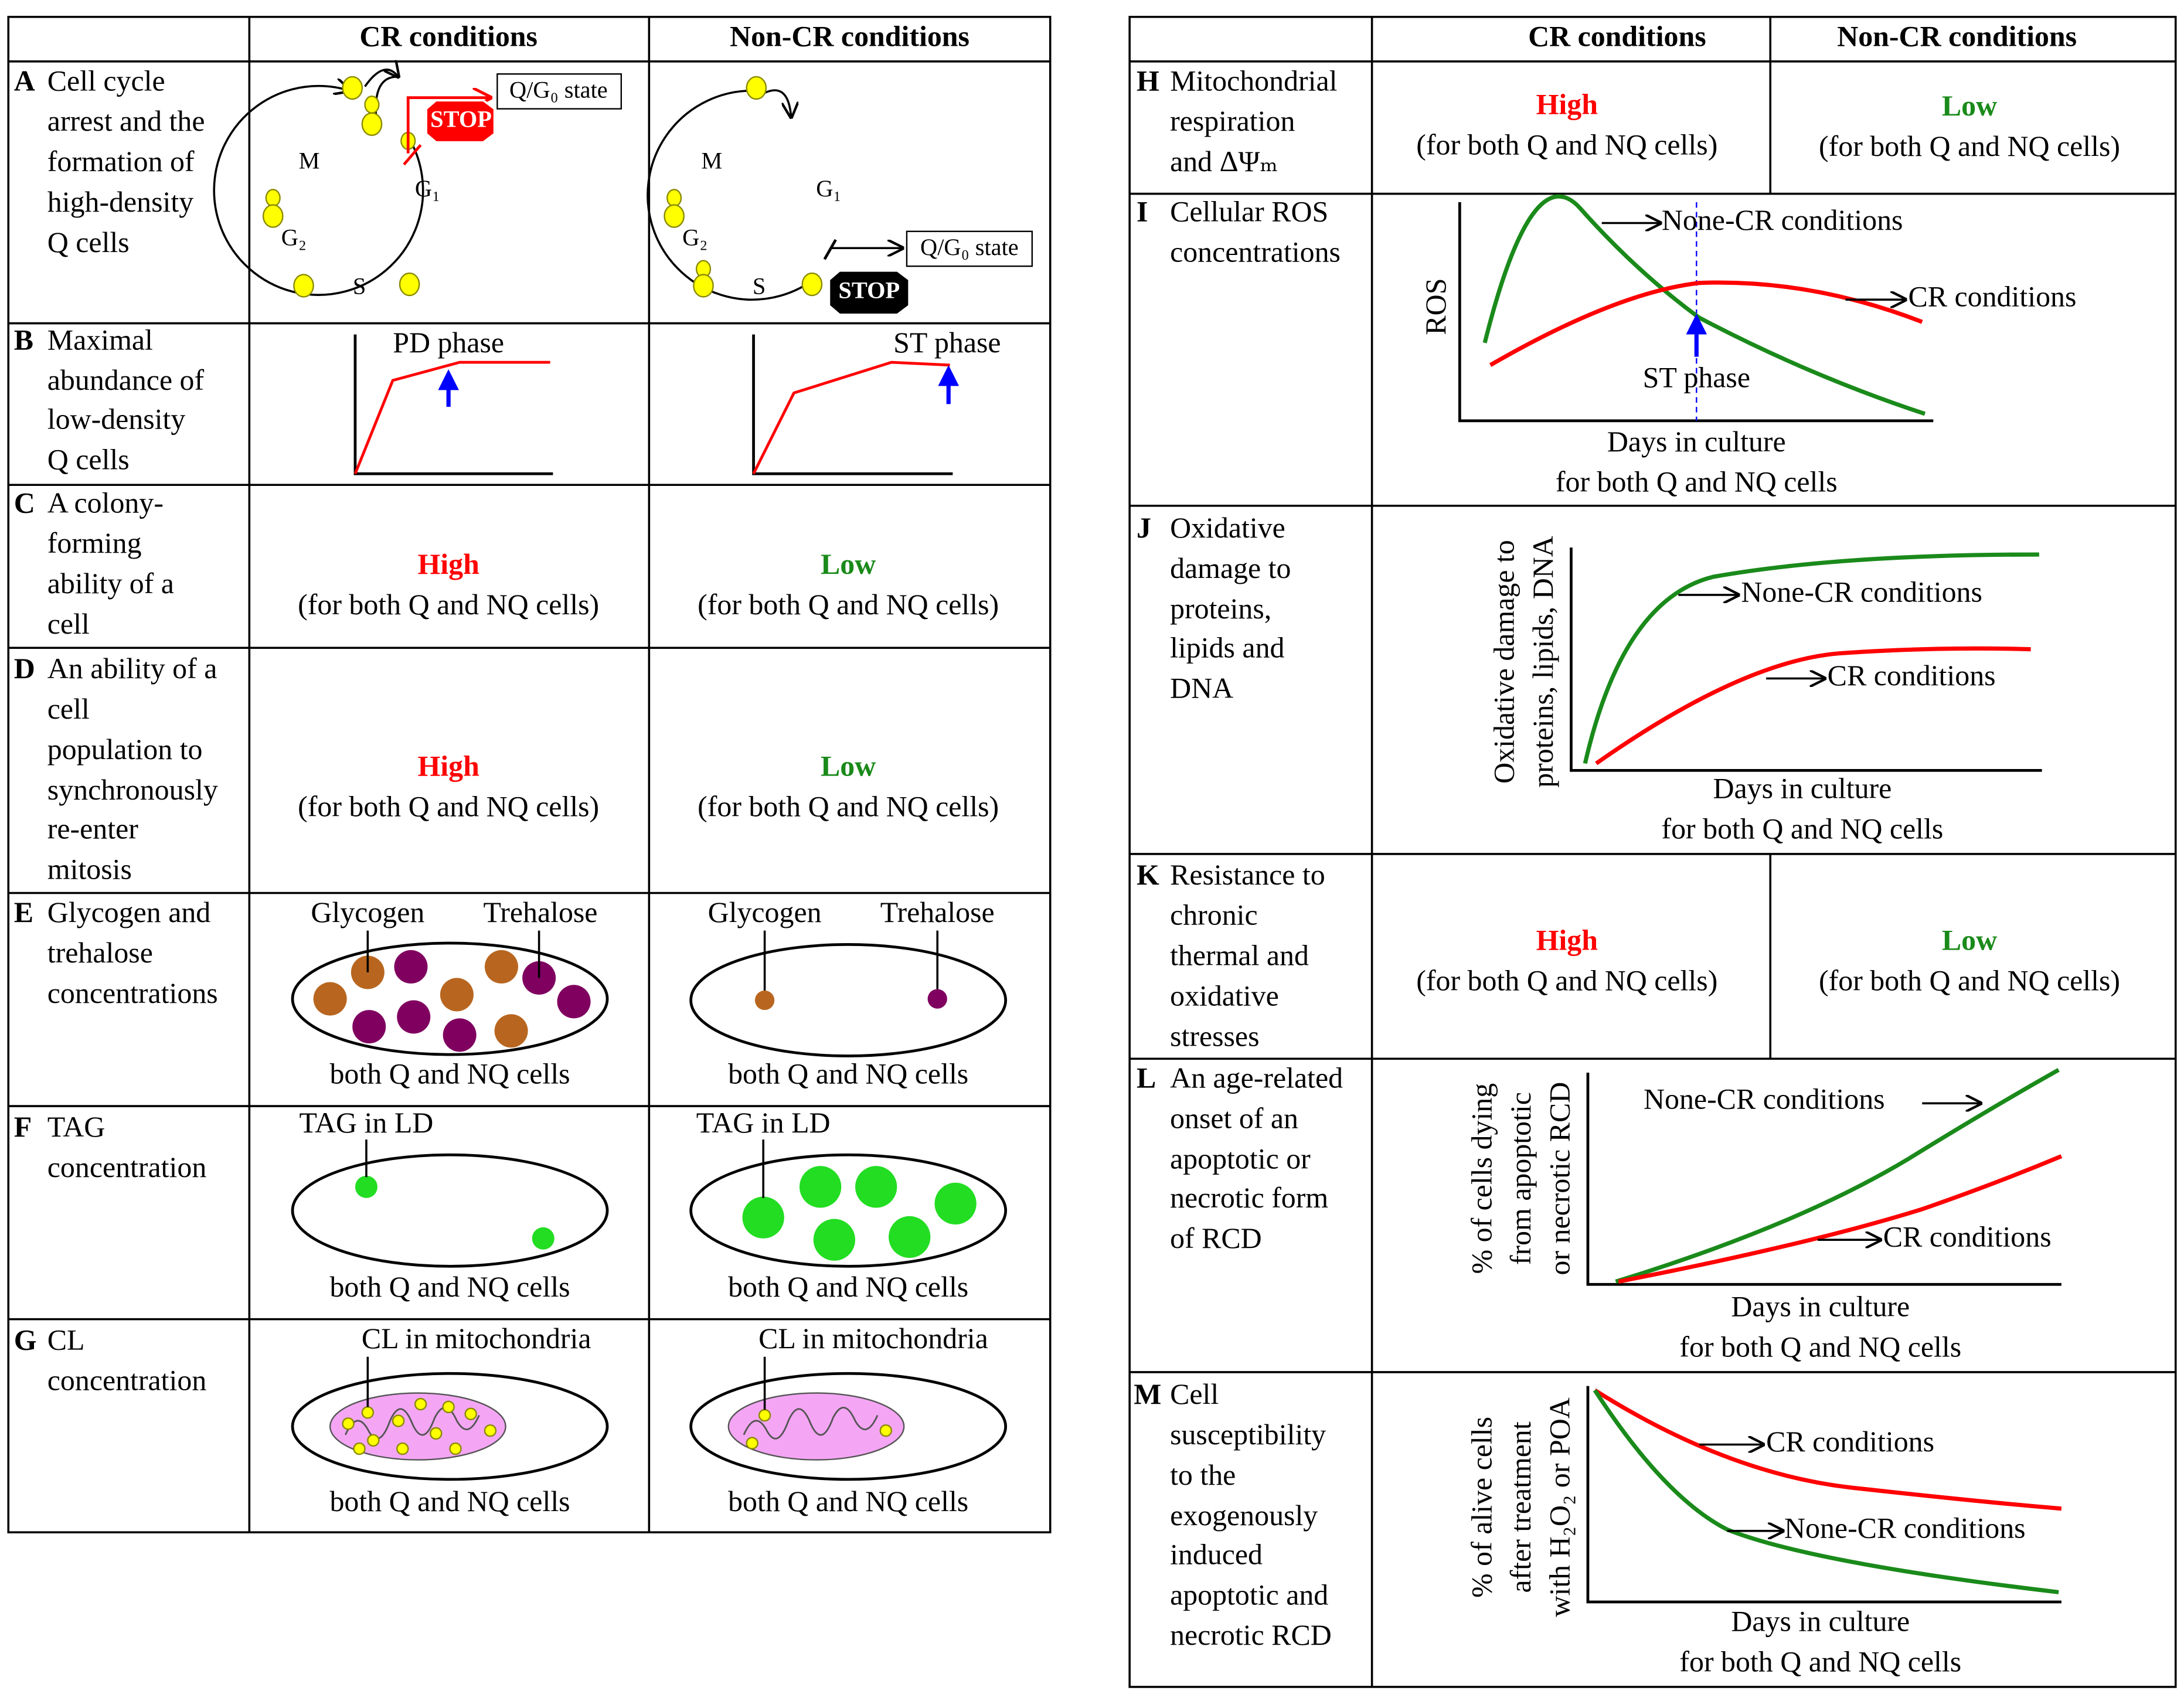  Describe the element at coordinates (1249, 212) in the screenshot. I see `row-label: Cellular ROS` at that location.